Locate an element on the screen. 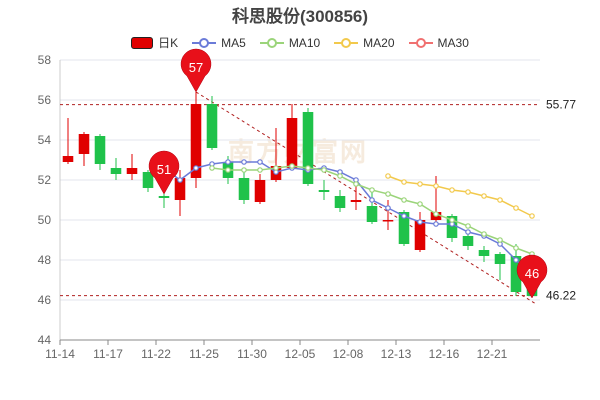 Image resolution: width=600 pixels, height=400 pixels. legend-label-ma5: MA5 is located at coordinates (233, 42).